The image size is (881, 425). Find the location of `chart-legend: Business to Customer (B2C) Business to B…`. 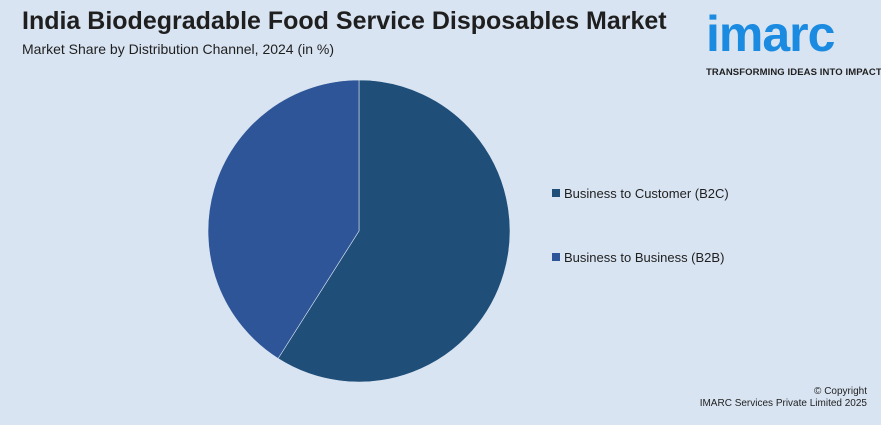

chart-legend: Business to Customer (B2C) Business to B… is located at coordinates (640, 249).